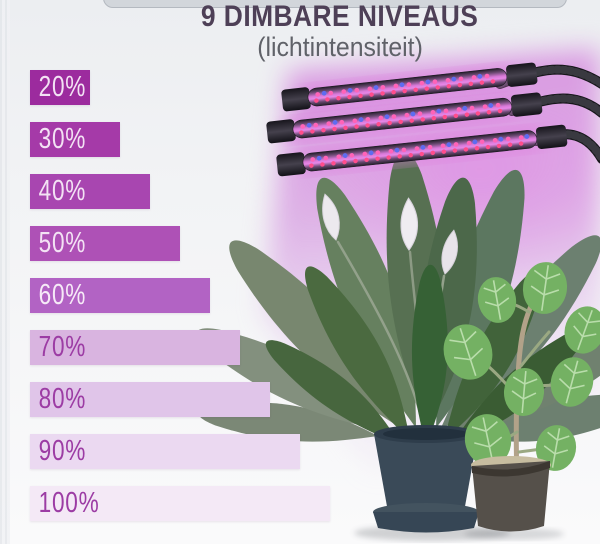 The height and width of the screenshot is (544, 600). I want to click on pot-shadow-left, so click(432, 533).